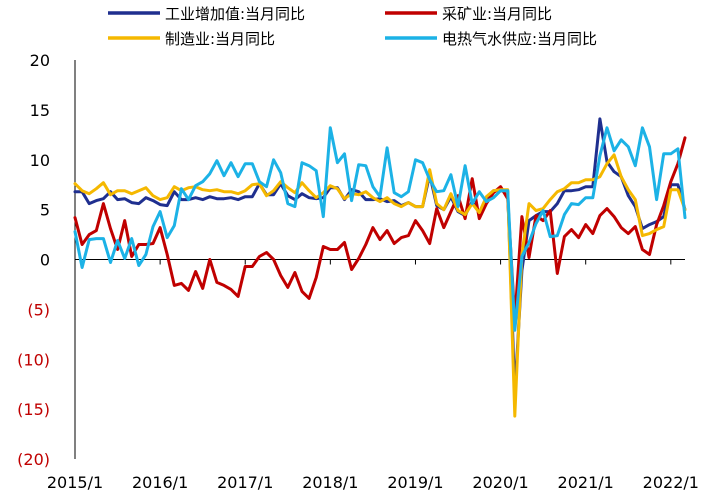  What do you see at coordinates (220, 39) in the screenshot?
I see `legend-label: 制造业:当月同比` at bounding box center [220, 39].